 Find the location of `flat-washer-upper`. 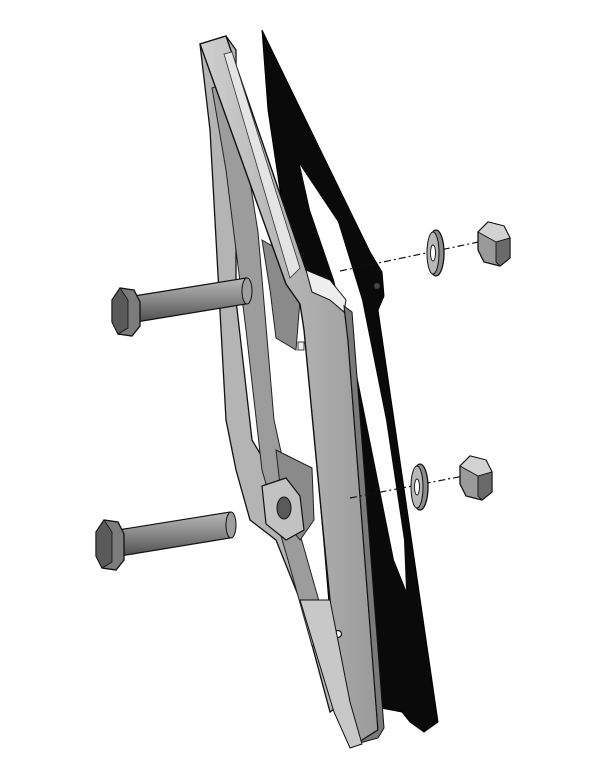

flat-washer-upper is located at coordinates (435, 253).